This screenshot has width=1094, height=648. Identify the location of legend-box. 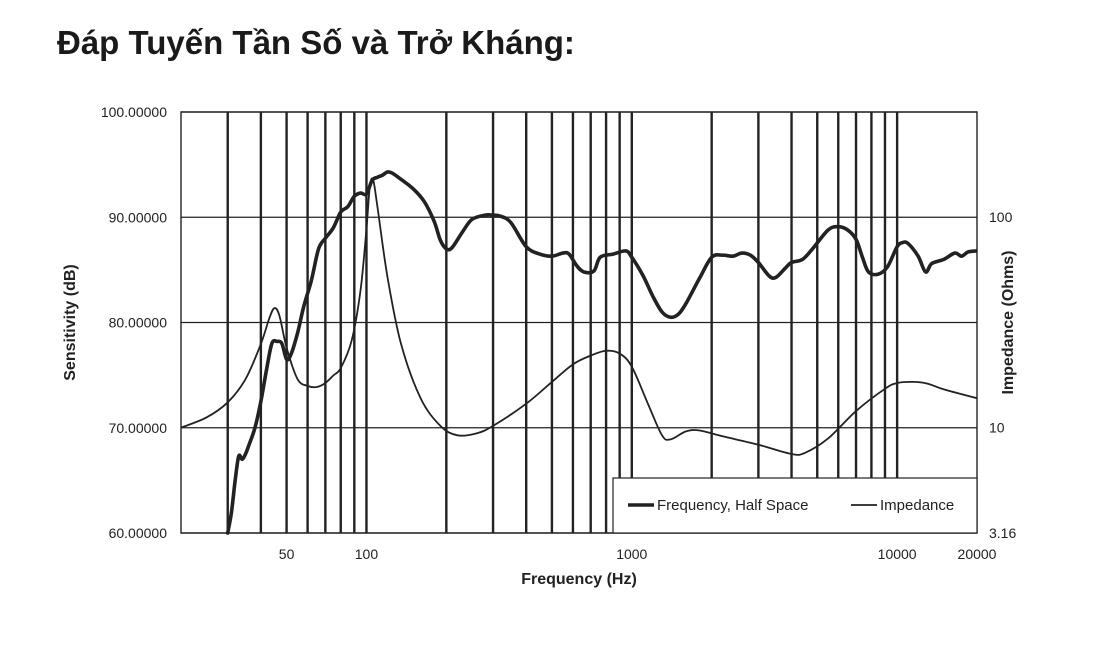
(795, 505).